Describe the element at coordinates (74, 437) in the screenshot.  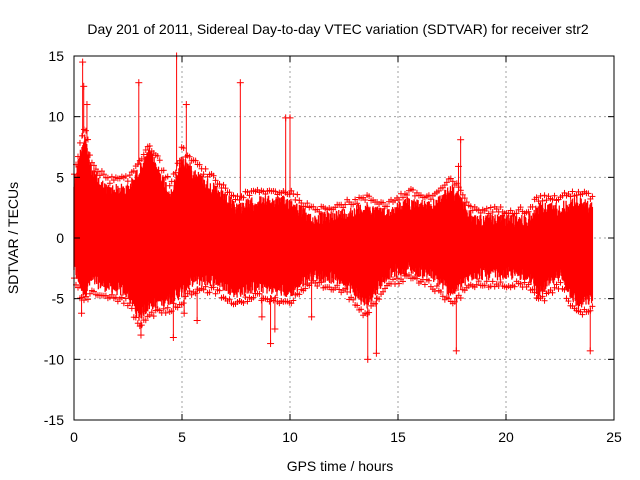
I see `x-tick-label: 0` at that location.